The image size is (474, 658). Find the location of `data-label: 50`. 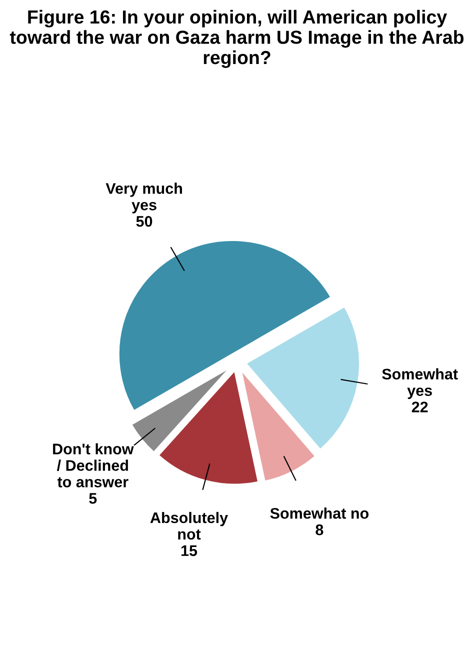

data-label: 50 is located at coordinates (144, 221).